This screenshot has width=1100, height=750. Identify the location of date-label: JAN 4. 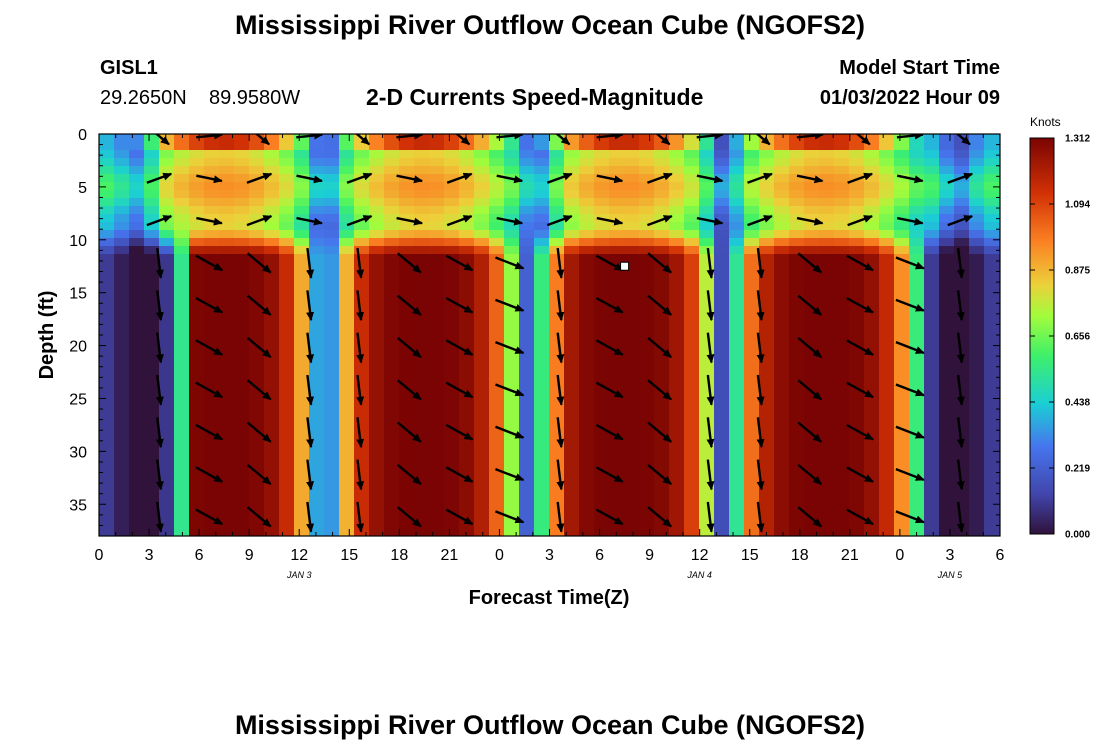
(699, 575).